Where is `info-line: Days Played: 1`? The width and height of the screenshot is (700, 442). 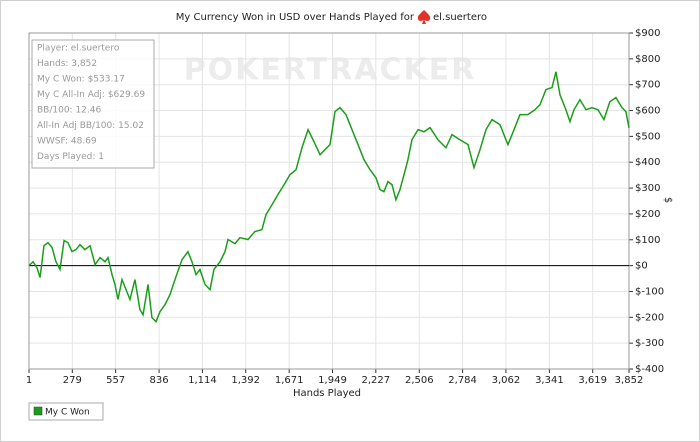 info-line: Days Played: 1 is located at coordinates (70, 157).